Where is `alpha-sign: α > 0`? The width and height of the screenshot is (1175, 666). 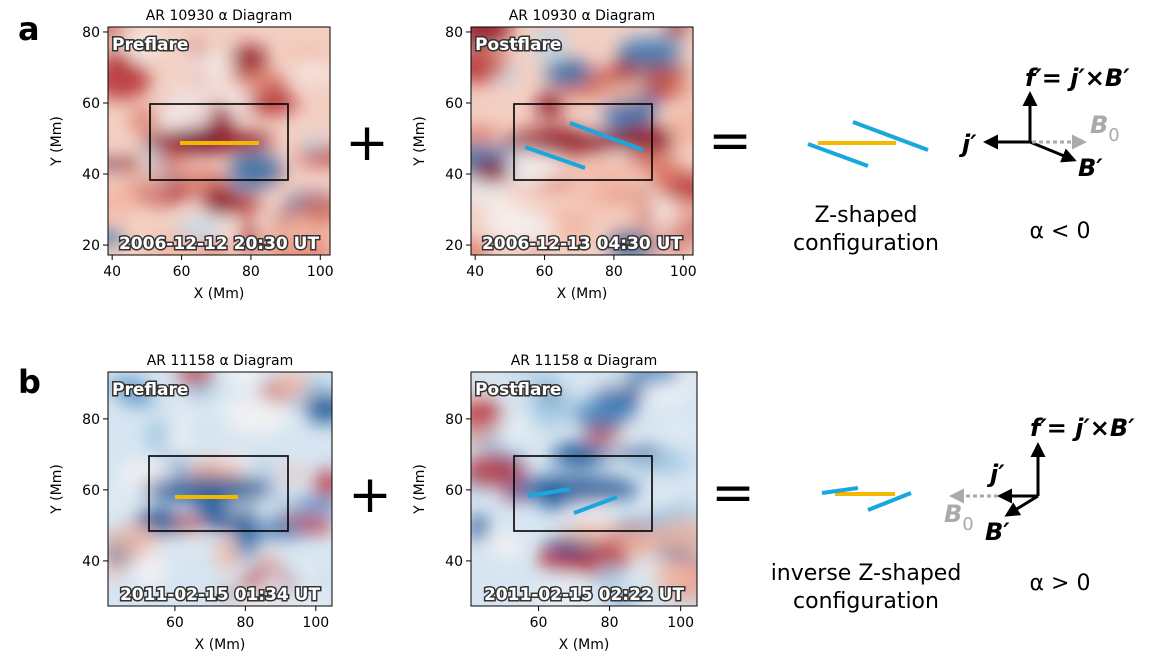 alpha-sign: α > 0 is located at coordinates (1060, 583).